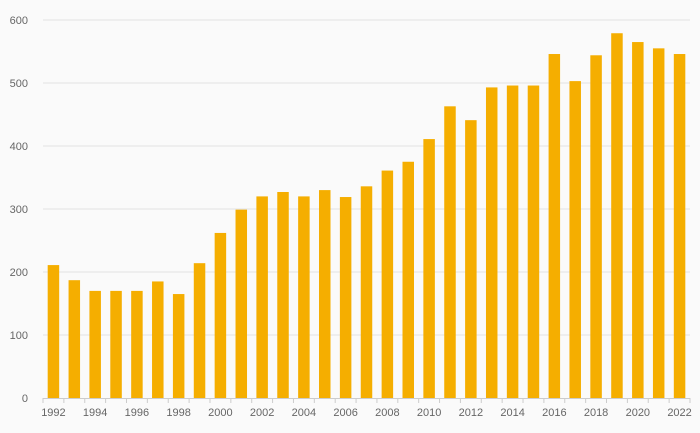 This screenshot has height=433, width=700. Describe the element at coordinates (19, 21) in the screenshot. I see `y-tick-label: 600` at that location.